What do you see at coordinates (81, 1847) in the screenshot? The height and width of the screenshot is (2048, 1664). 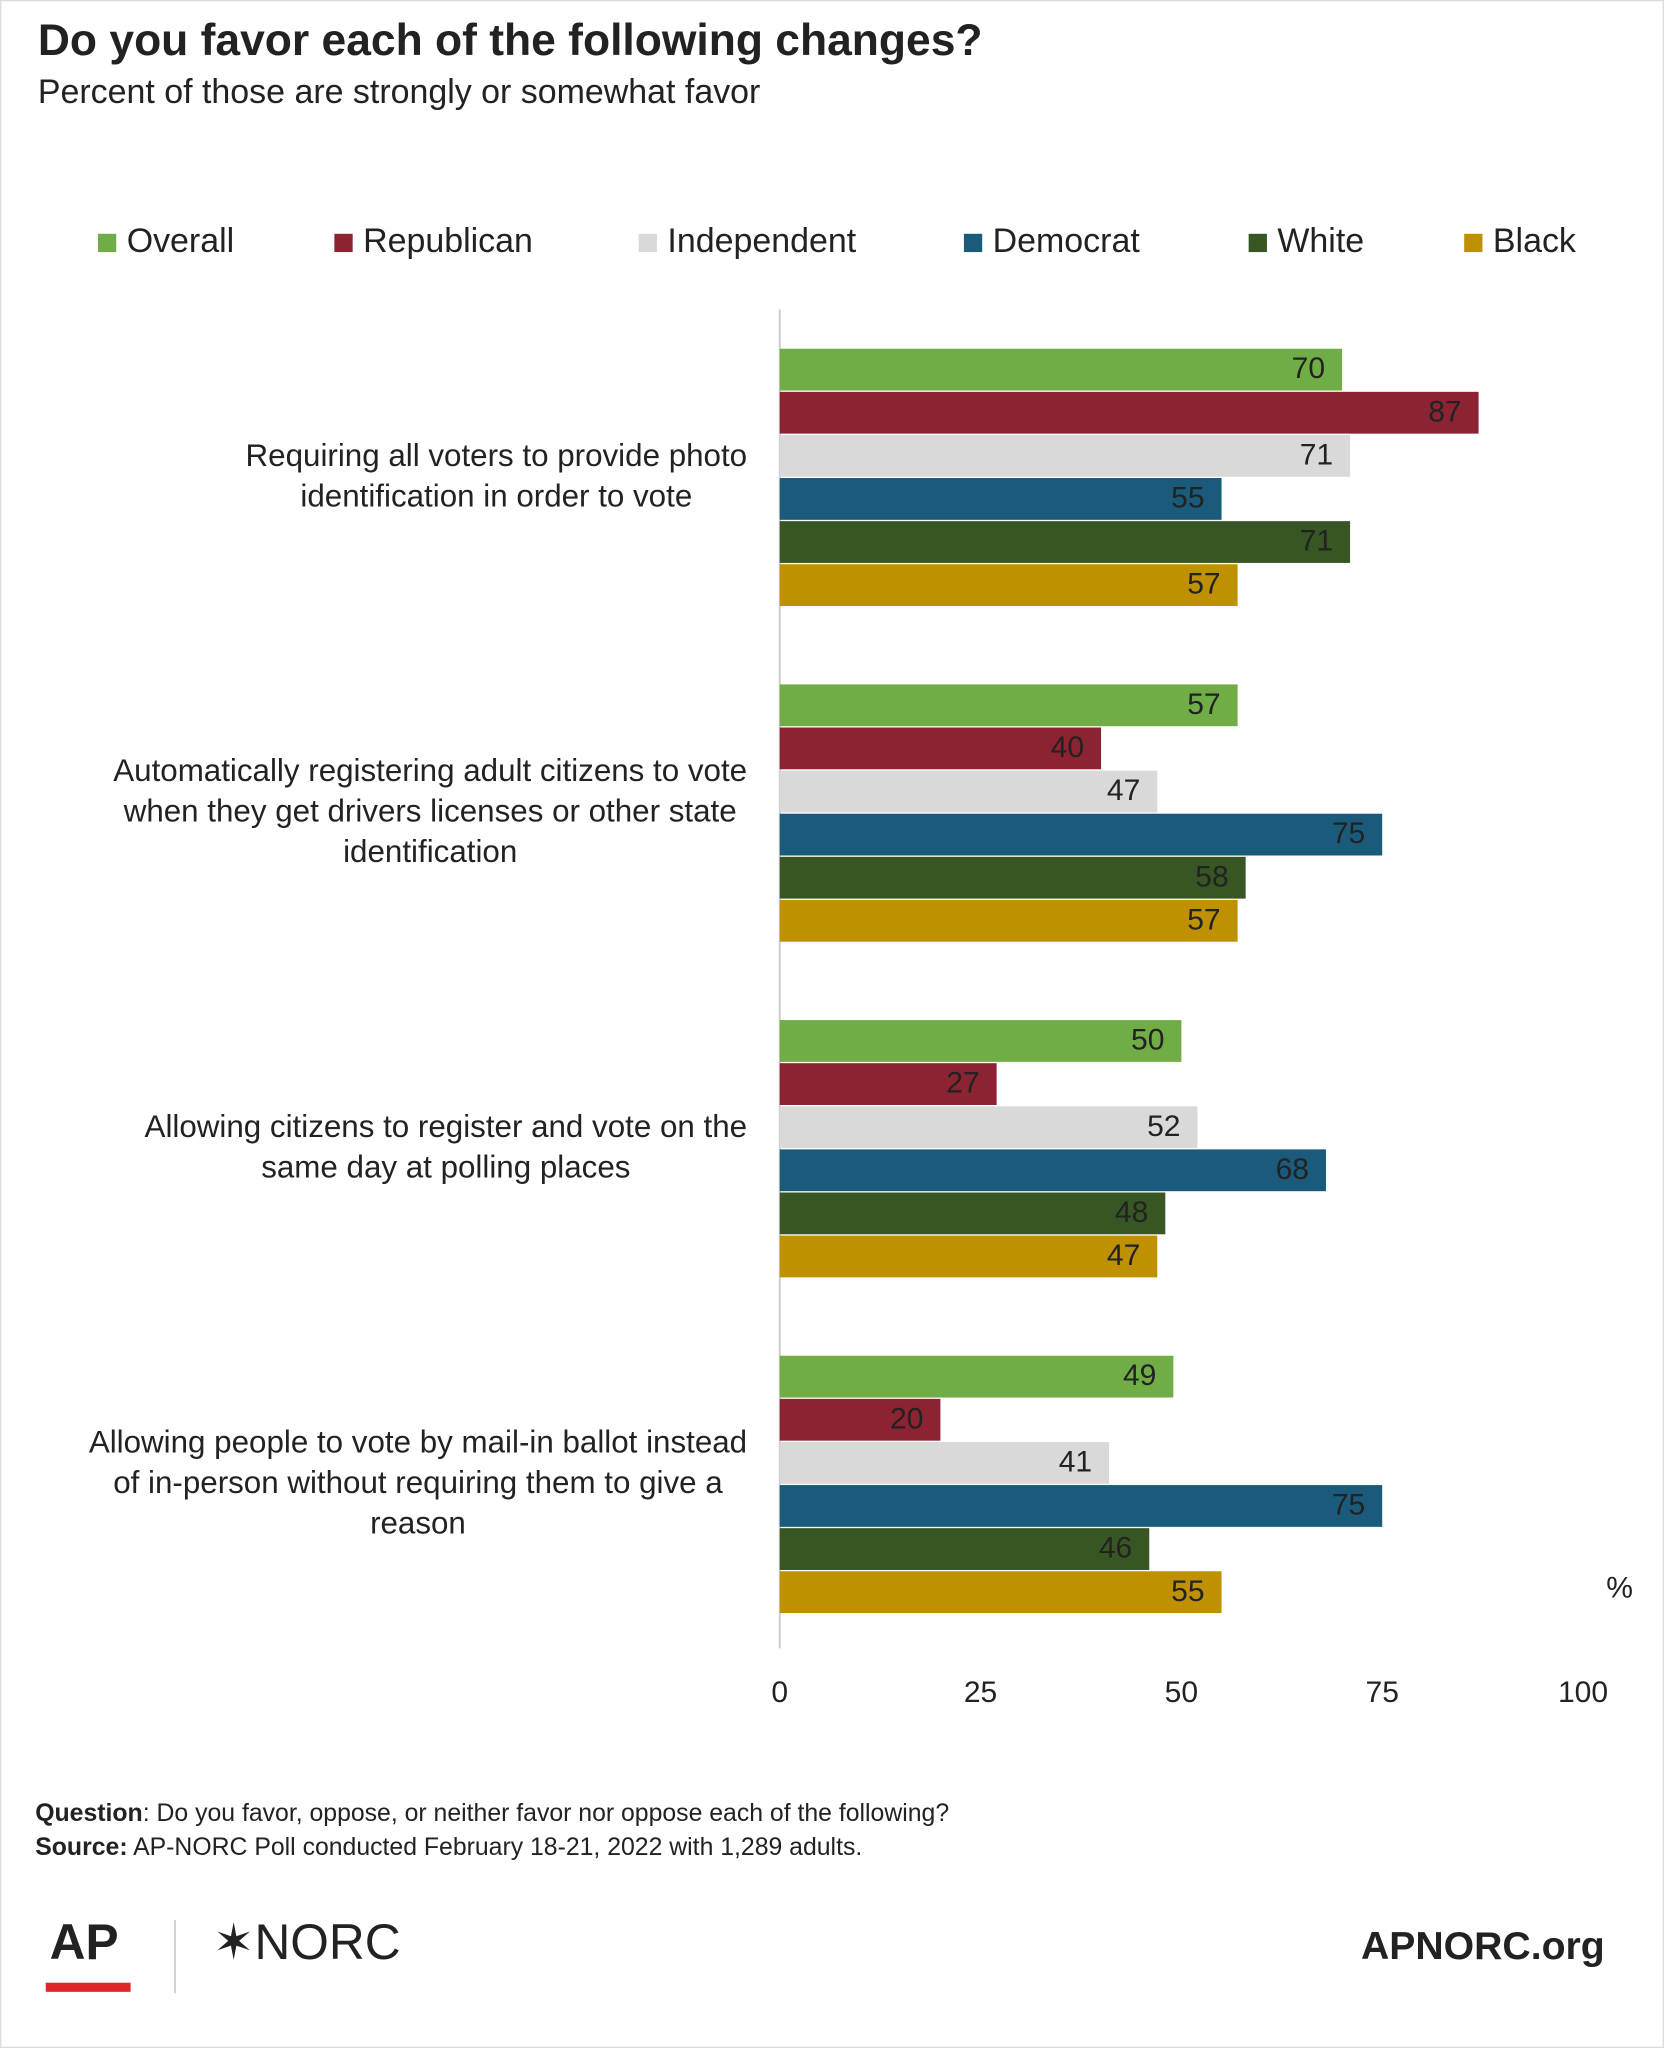 I see `footnote-label: Source:` at bounding box center [81, 1847].